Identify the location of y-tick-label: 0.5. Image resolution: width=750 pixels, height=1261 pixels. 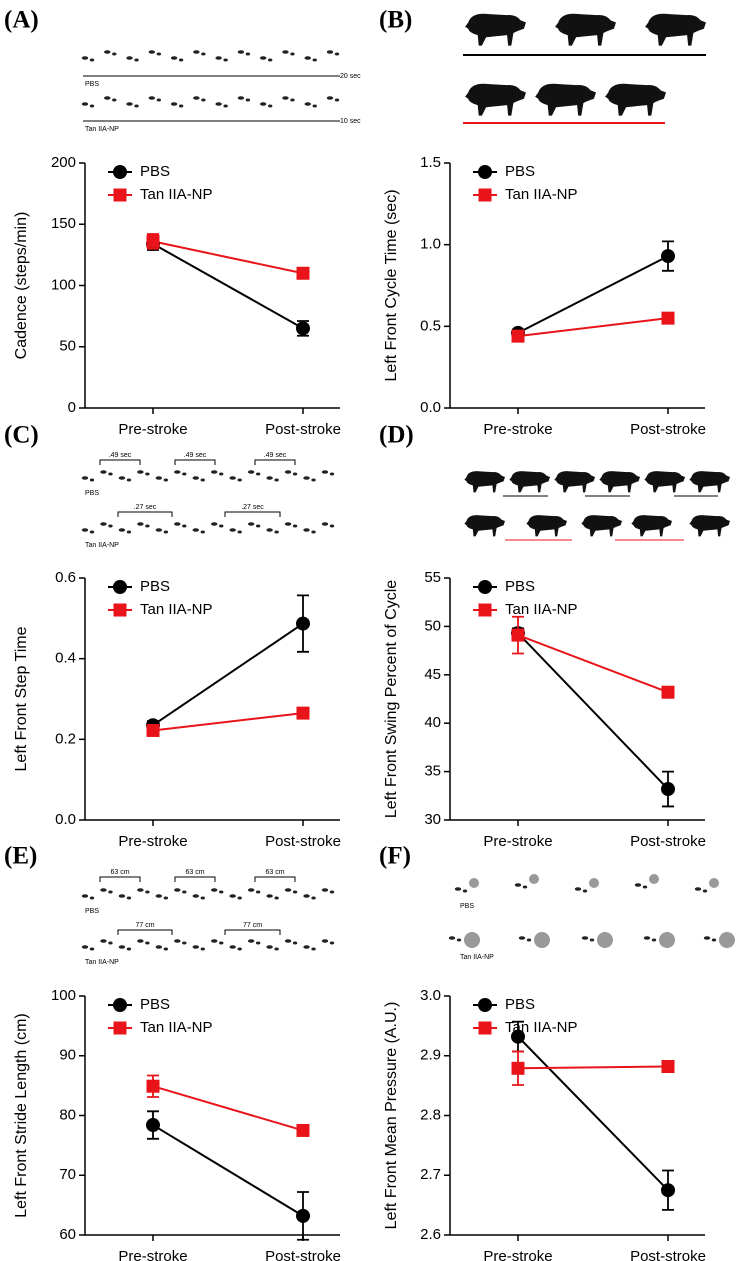
(430, 325).